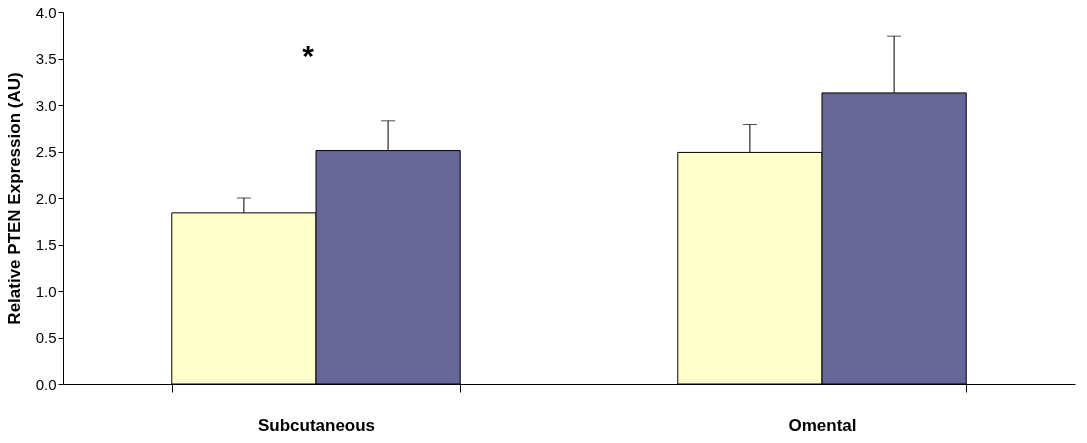 The image size is (1087, 443). Describe the element at coordinates (46, 151) in the screenshot. I see `y-tick-label: 2.5` at that location.